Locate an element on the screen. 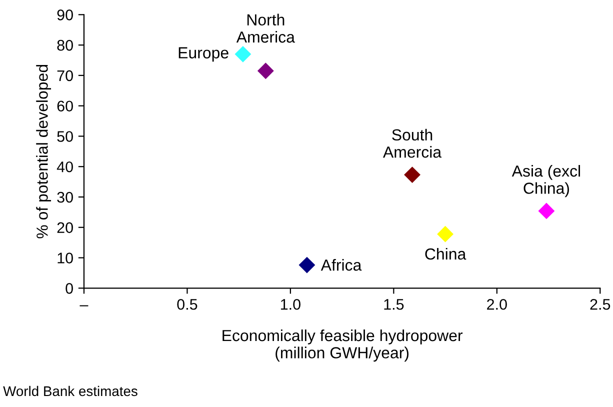 This screenshot has height=407, width=613. y-tick-label: 70 is located at coordinates (65, 76).